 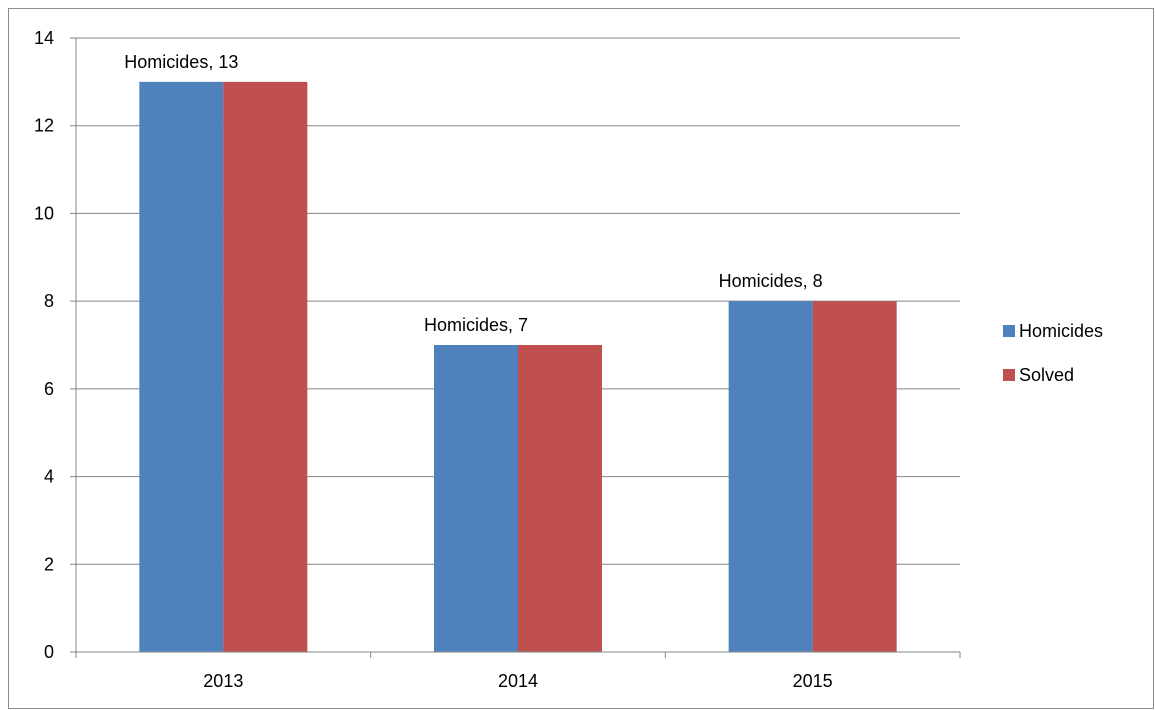 I want to click on legend-swatch-homicides, so click(x=1009, y=331).